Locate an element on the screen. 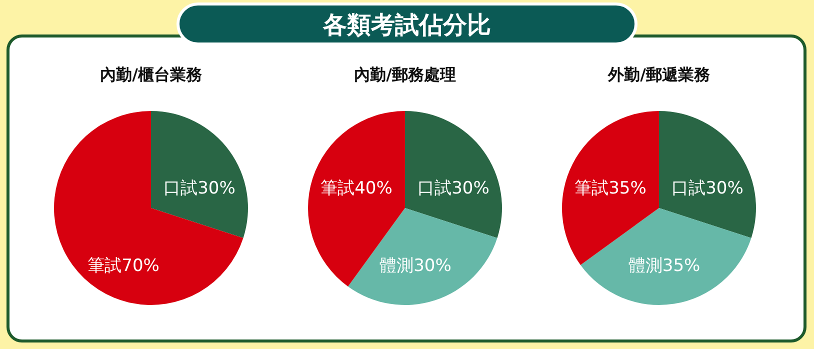 This screenshot has height=349, width=814. slice-label: 筆試70% is located at coordinates (124, 266).